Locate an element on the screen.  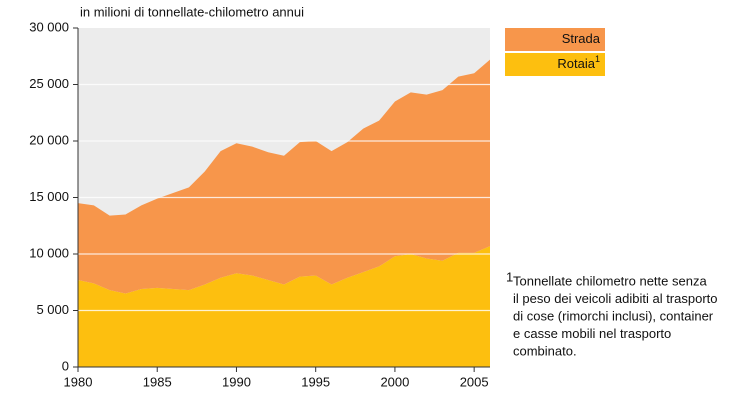
y-tick-label: 25 000 is located at coordinates (49, 83).